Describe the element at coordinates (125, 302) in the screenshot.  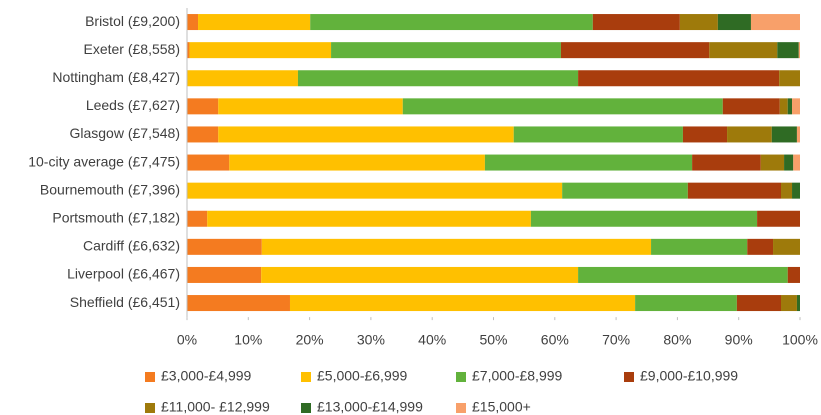
I see `y-tick-label: Sheffield (£6,451)` at that location.